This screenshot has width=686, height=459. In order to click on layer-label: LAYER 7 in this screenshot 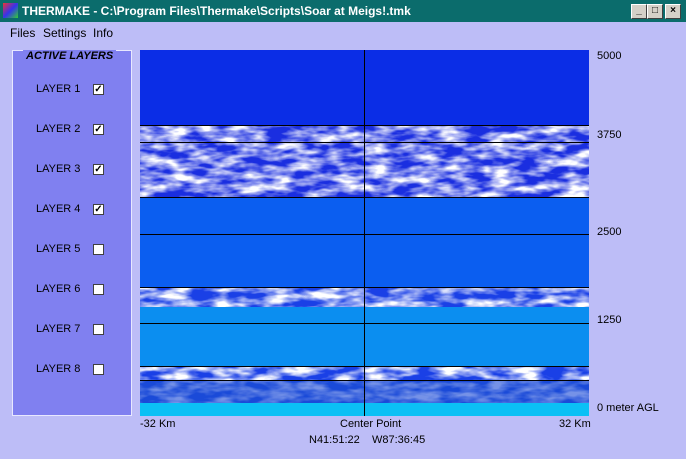, I will do `click(58, 329)`.